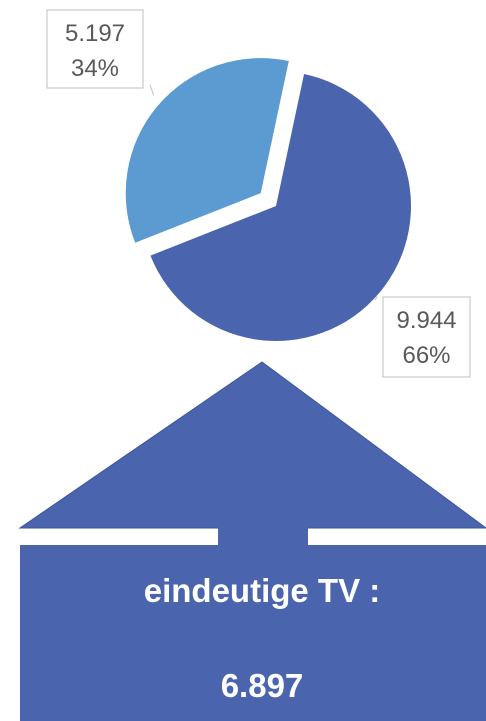 This screenshot has height=721, width=486. What do you see at coordinates (95, 68) in the screenshot?
I see `percent-label: 34%` at bounding box center [95, 68].